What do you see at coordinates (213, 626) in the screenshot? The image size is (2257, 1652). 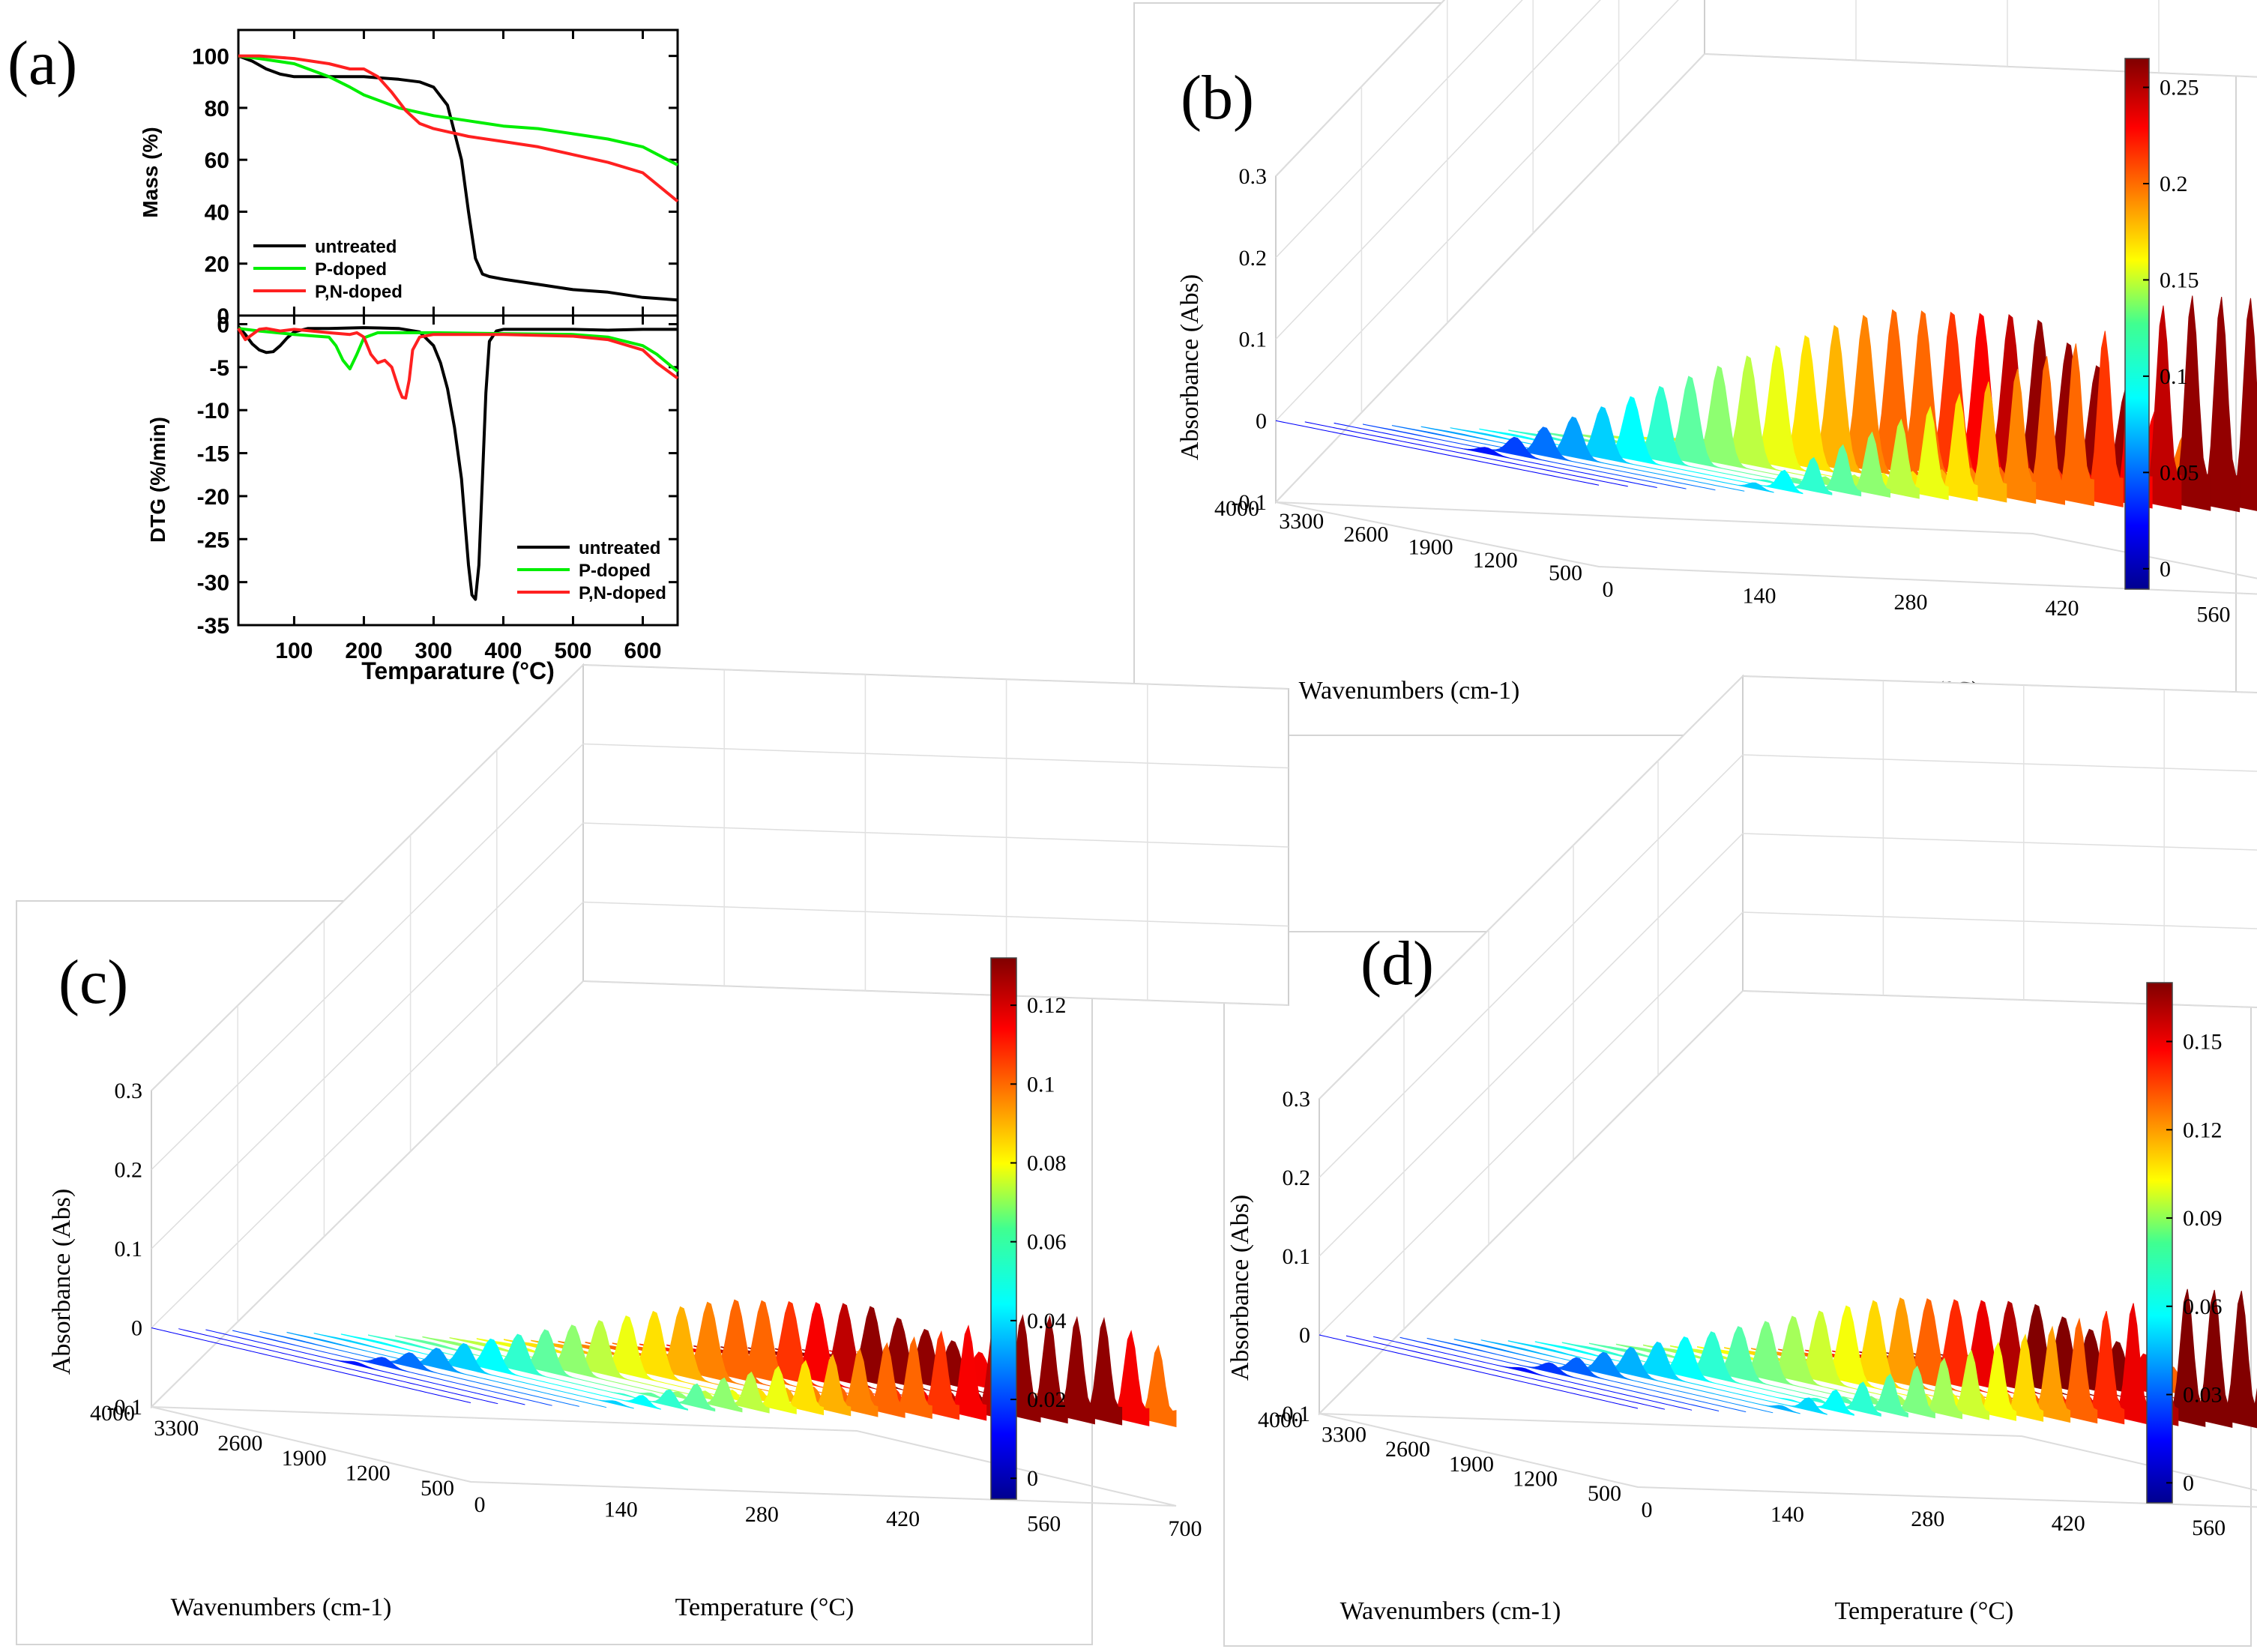 I see `y-tick-label: -35` at bounding box center [213, 626].